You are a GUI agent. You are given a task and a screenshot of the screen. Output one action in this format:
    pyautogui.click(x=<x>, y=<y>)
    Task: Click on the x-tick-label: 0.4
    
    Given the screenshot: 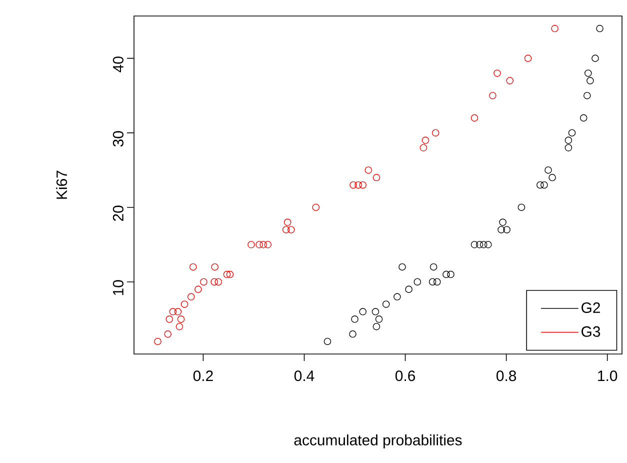 What is the action you would take?
    pyautogui.click(x=304, y=376)
    